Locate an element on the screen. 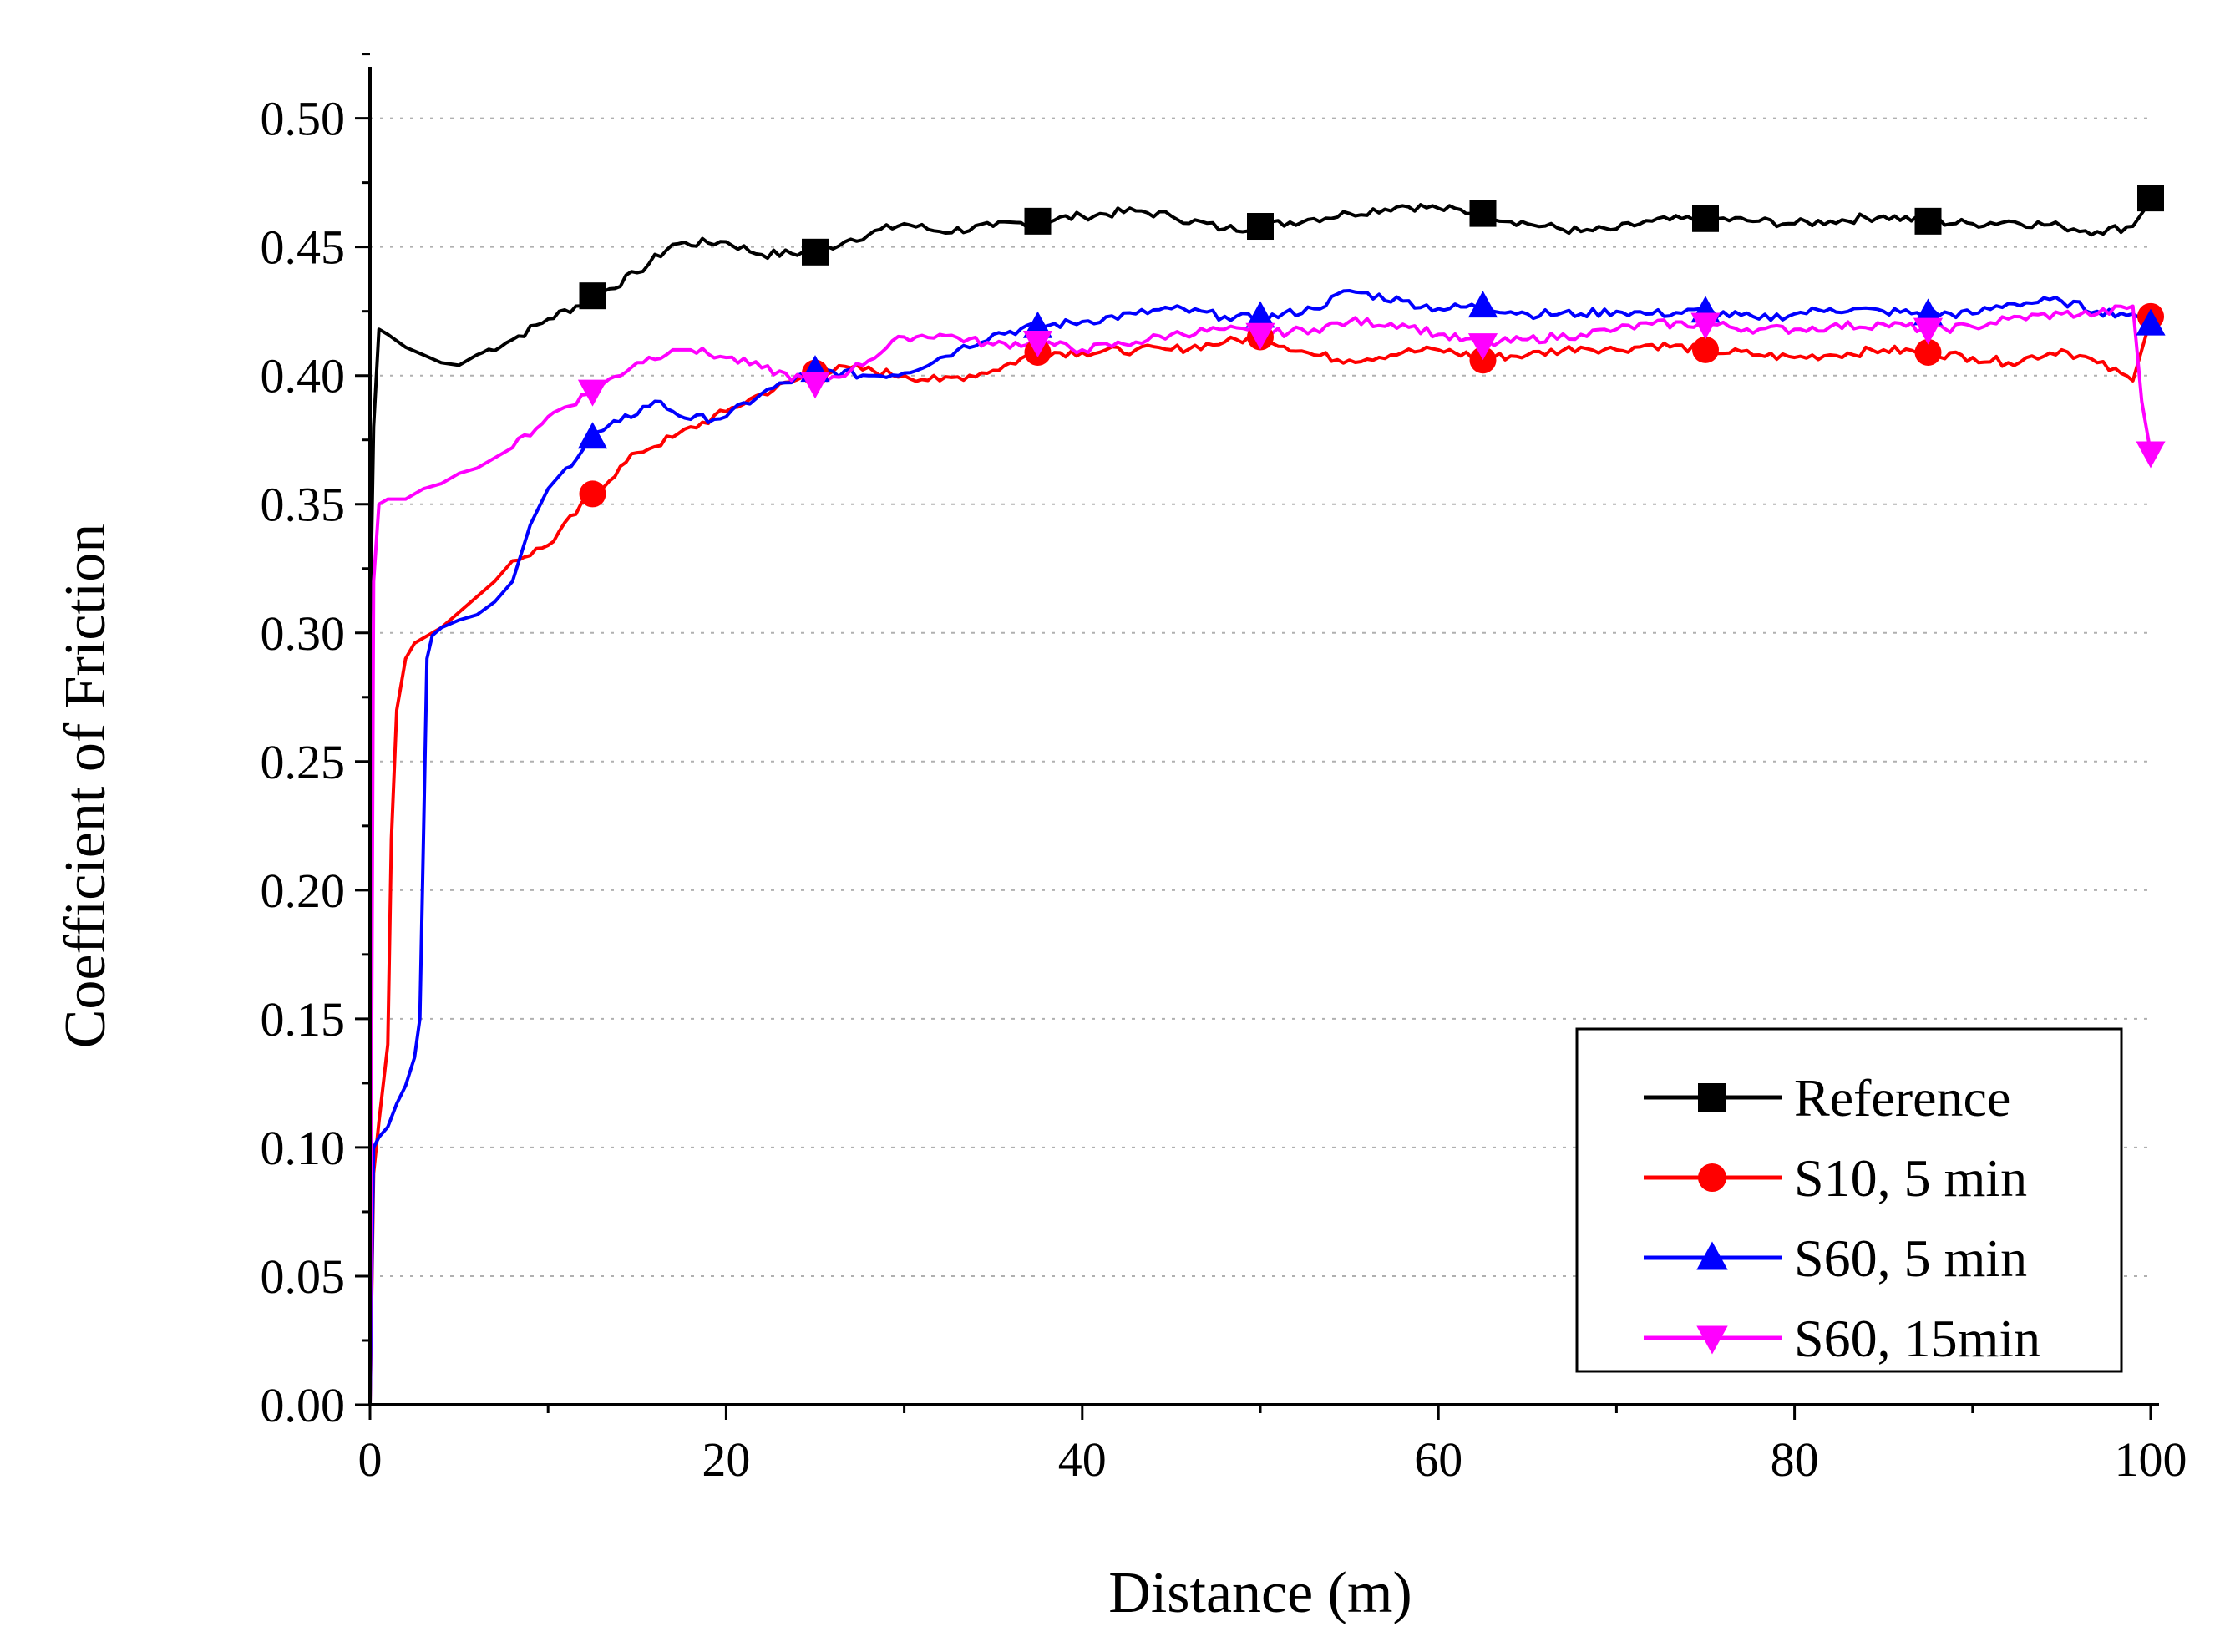 Image resolution: width=2225 pixels, height=1652 pixels. x-tick-label: 60 is located at coordinates (1438, 1459).